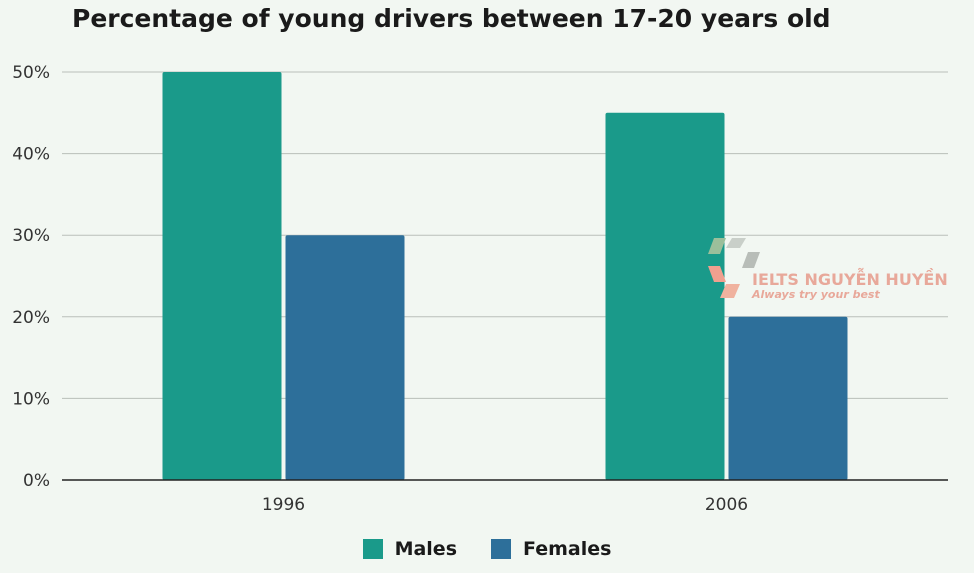  Describe the element at coordinates (36, 481) in the screenshot. I see `y-tick-label: 0%` at that location.